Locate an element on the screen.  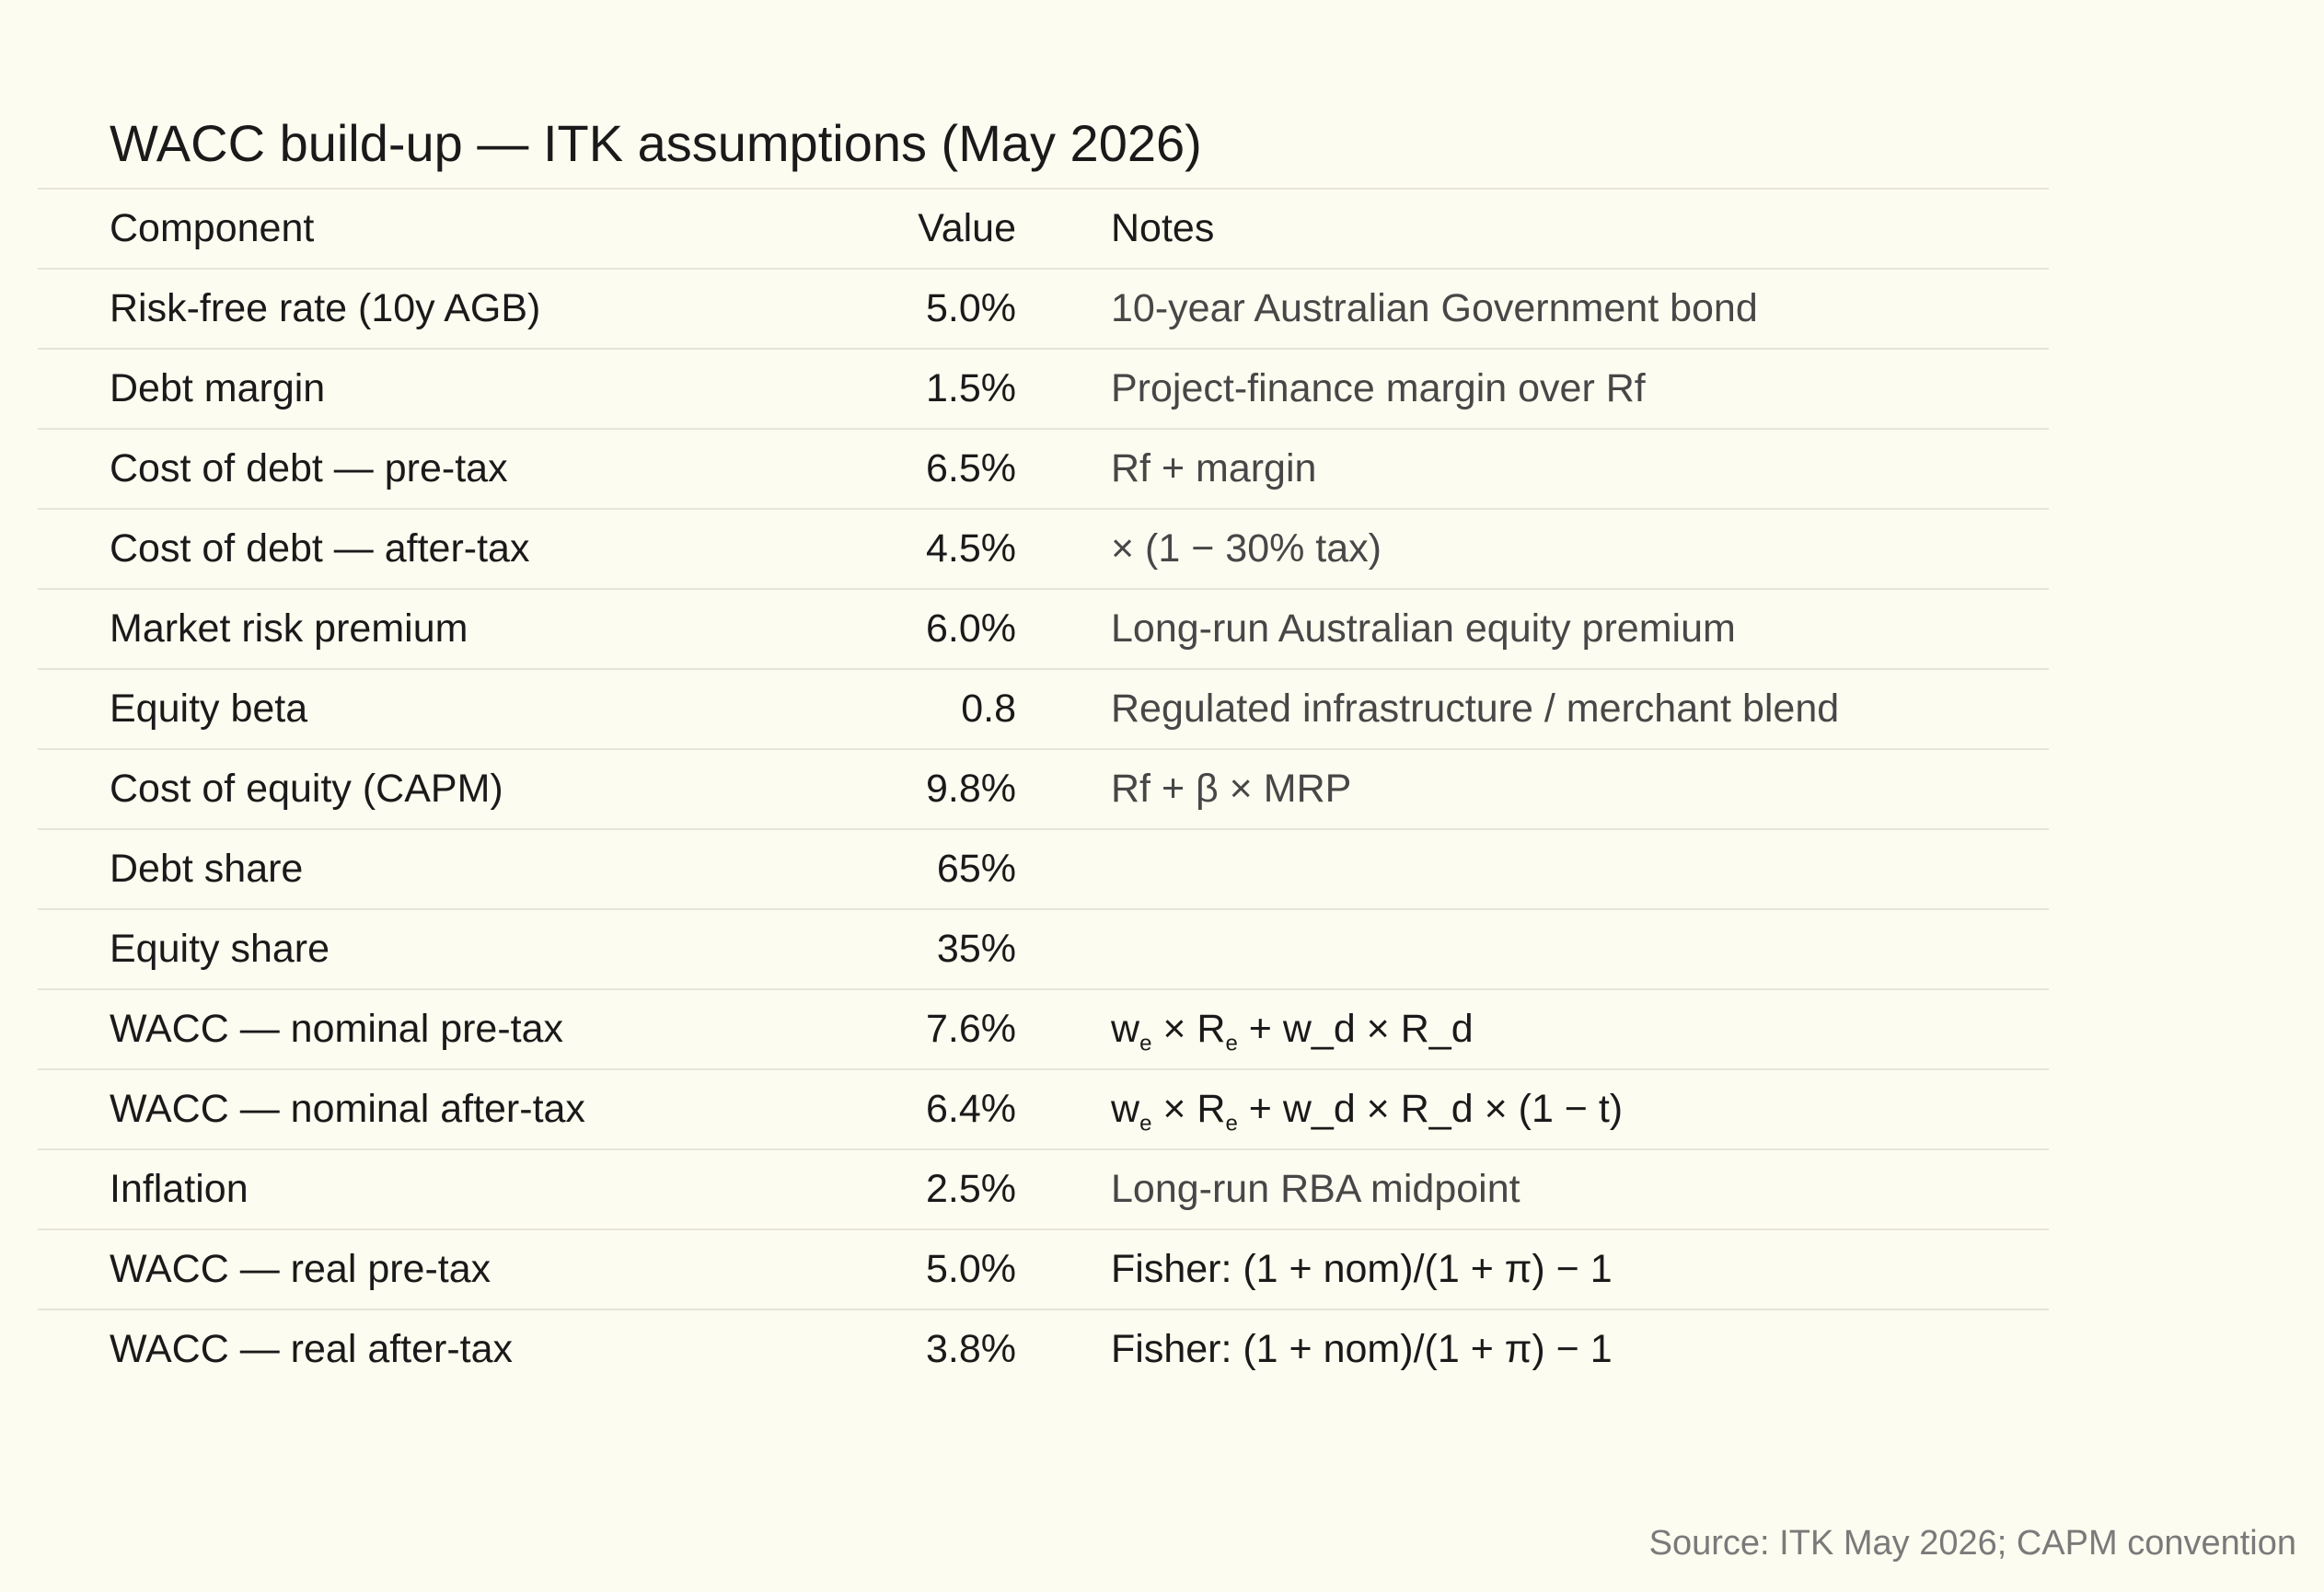
formula-rest: + w_d × R_d is located at coordinates (1355, 1029).